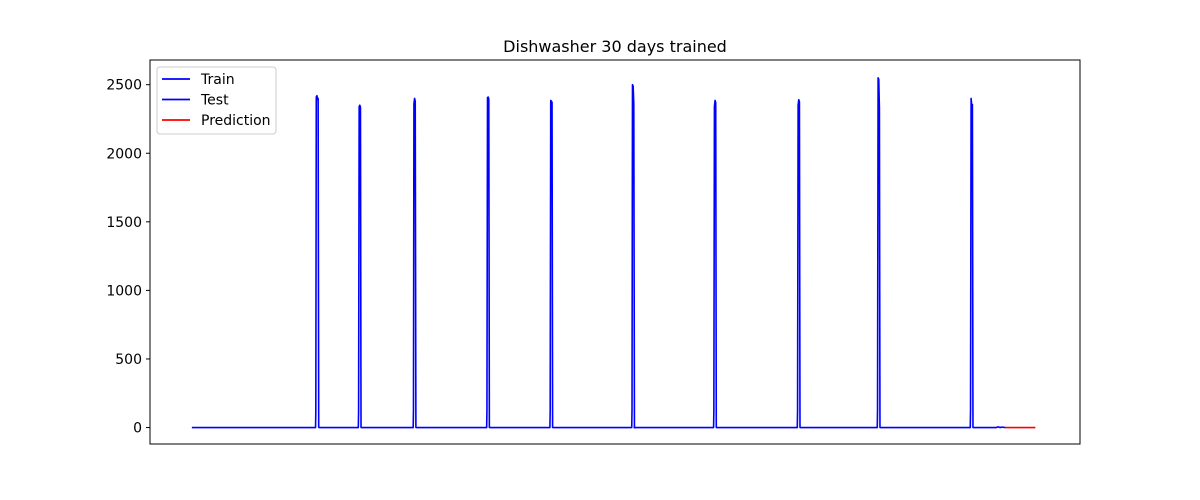  I want to click on chart-title: Dishwasher 30 days trained, so click(615, 46).